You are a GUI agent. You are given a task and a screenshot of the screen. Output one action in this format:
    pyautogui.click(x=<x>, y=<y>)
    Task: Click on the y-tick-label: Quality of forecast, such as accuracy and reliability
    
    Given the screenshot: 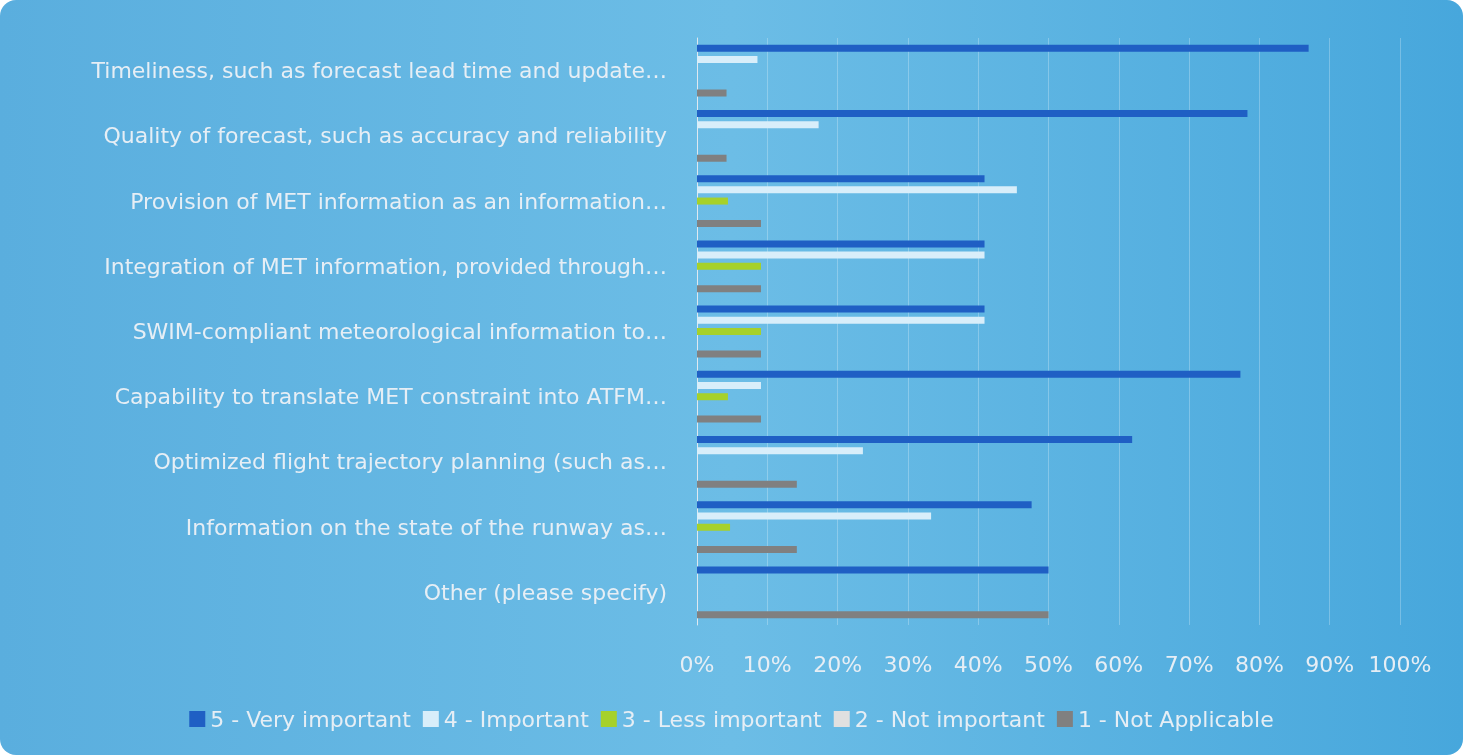 What is the action you would take?
    pyautogui.click(x=385, y=136)
    